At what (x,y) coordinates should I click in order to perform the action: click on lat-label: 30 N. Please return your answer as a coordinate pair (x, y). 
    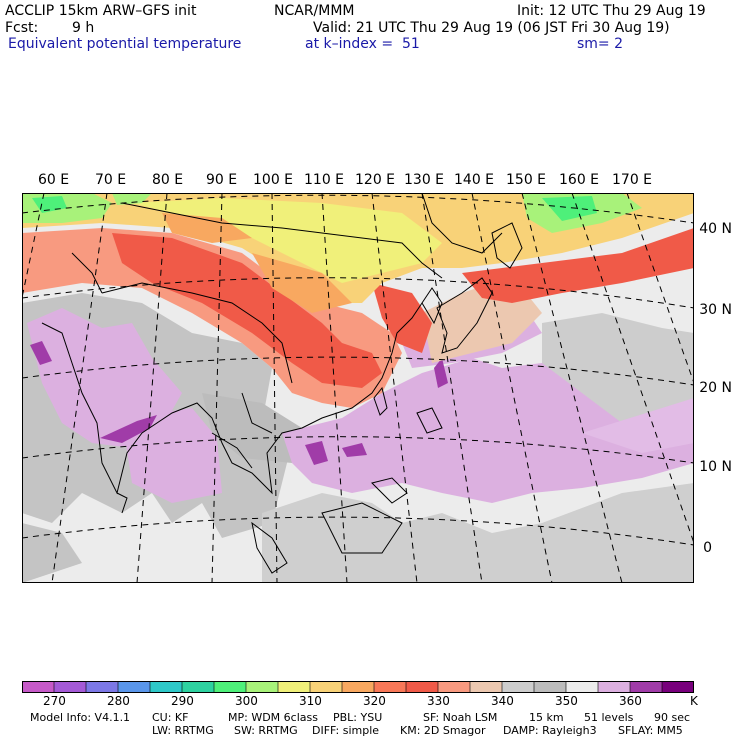
    Looking at the image, I should click on (715, 310).